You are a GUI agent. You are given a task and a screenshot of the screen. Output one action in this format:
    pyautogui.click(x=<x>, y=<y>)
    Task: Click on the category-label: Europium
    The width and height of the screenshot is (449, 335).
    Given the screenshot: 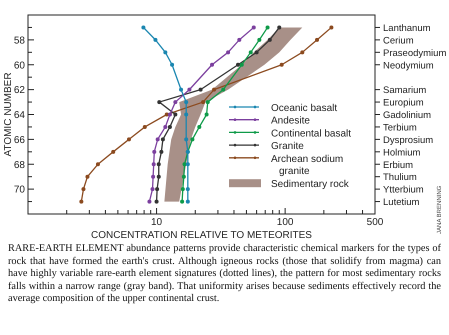 What is the action you would take?
    pyautogui.click(x=403, y=103)
    